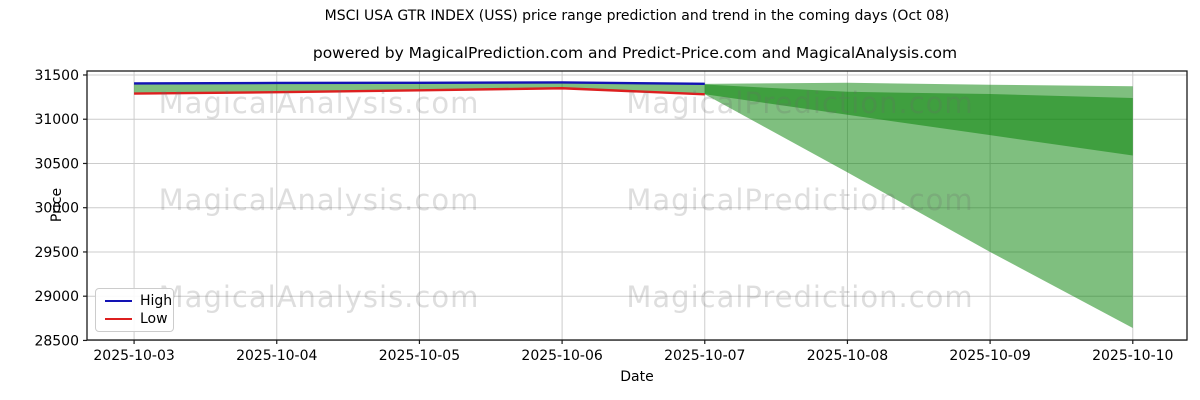 The height and width of the screenshot is (400, 1200). What do you see at coordinates (637, 377) in the screenshot?
I see `x-axis-label: Date` at bounding box center [637, 377].